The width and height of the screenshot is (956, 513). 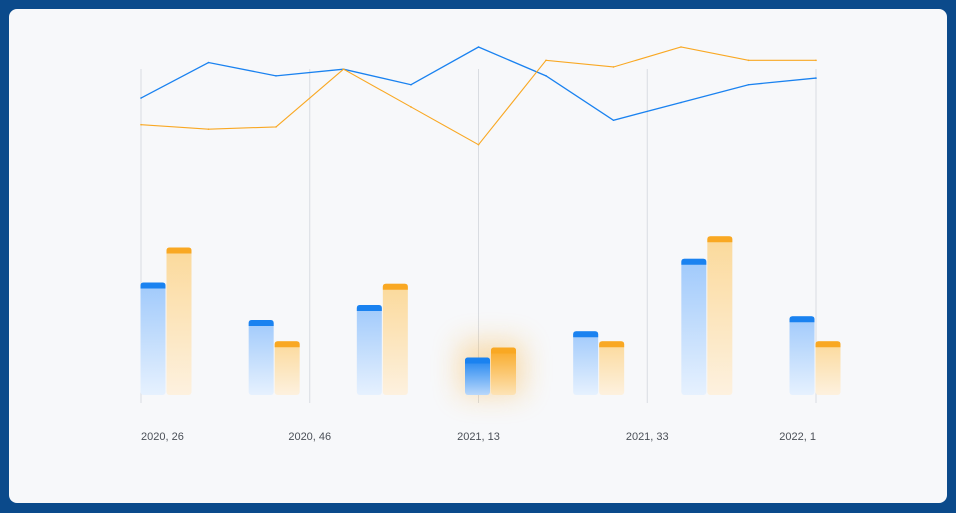 What do you see at coordinates (478, 437) in the screenshot?
I see `x-tick-label: 2021, 13` at bounding box center [478, 437].